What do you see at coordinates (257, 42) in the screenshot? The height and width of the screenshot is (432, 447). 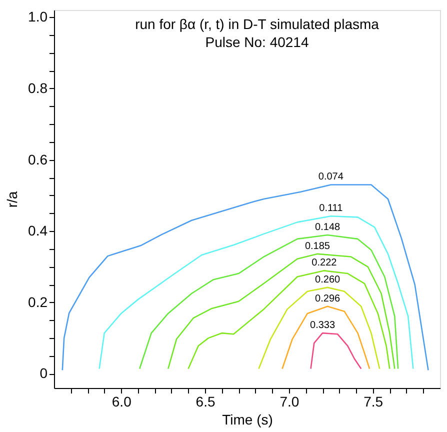 I see `text: Pulse No: 40214` at bounding box center [257, 42].